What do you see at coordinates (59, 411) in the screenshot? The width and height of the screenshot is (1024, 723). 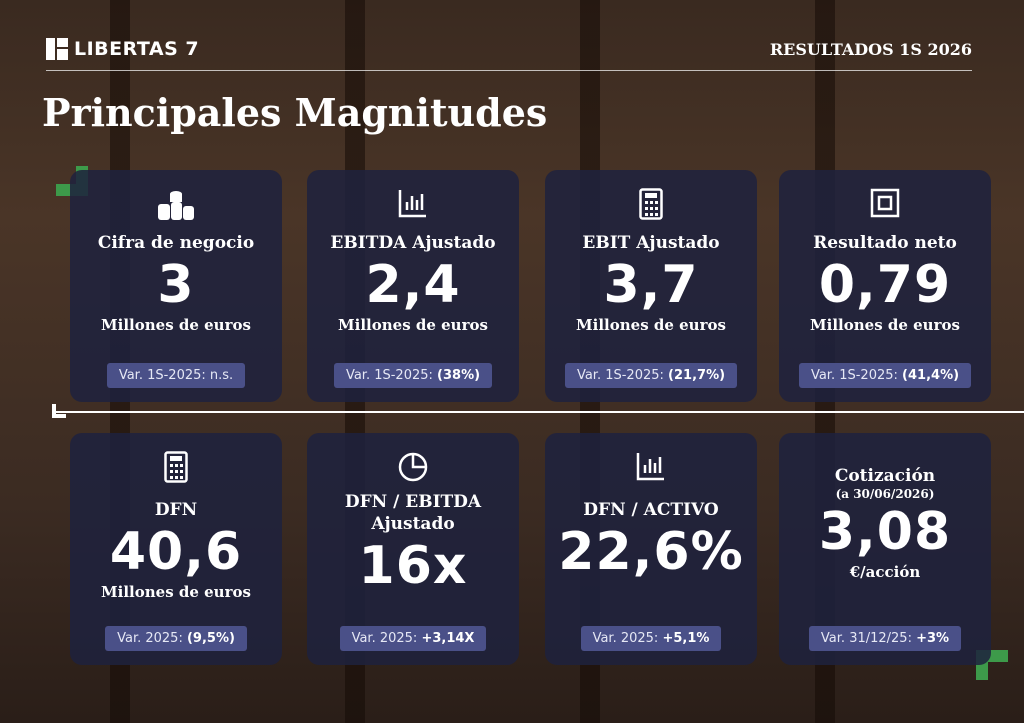 I see `corner-mark` at bounding box center [59, 411].